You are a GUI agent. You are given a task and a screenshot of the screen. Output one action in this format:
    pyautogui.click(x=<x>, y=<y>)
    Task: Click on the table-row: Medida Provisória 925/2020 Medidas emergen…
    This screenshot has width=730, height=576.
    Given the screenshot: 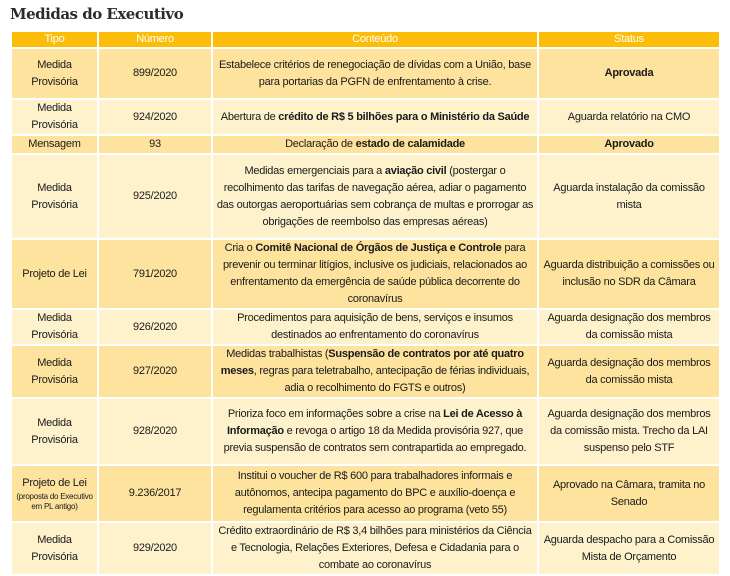 What is the action you would take?
    pyautogui.click(x=365, y=196)
    